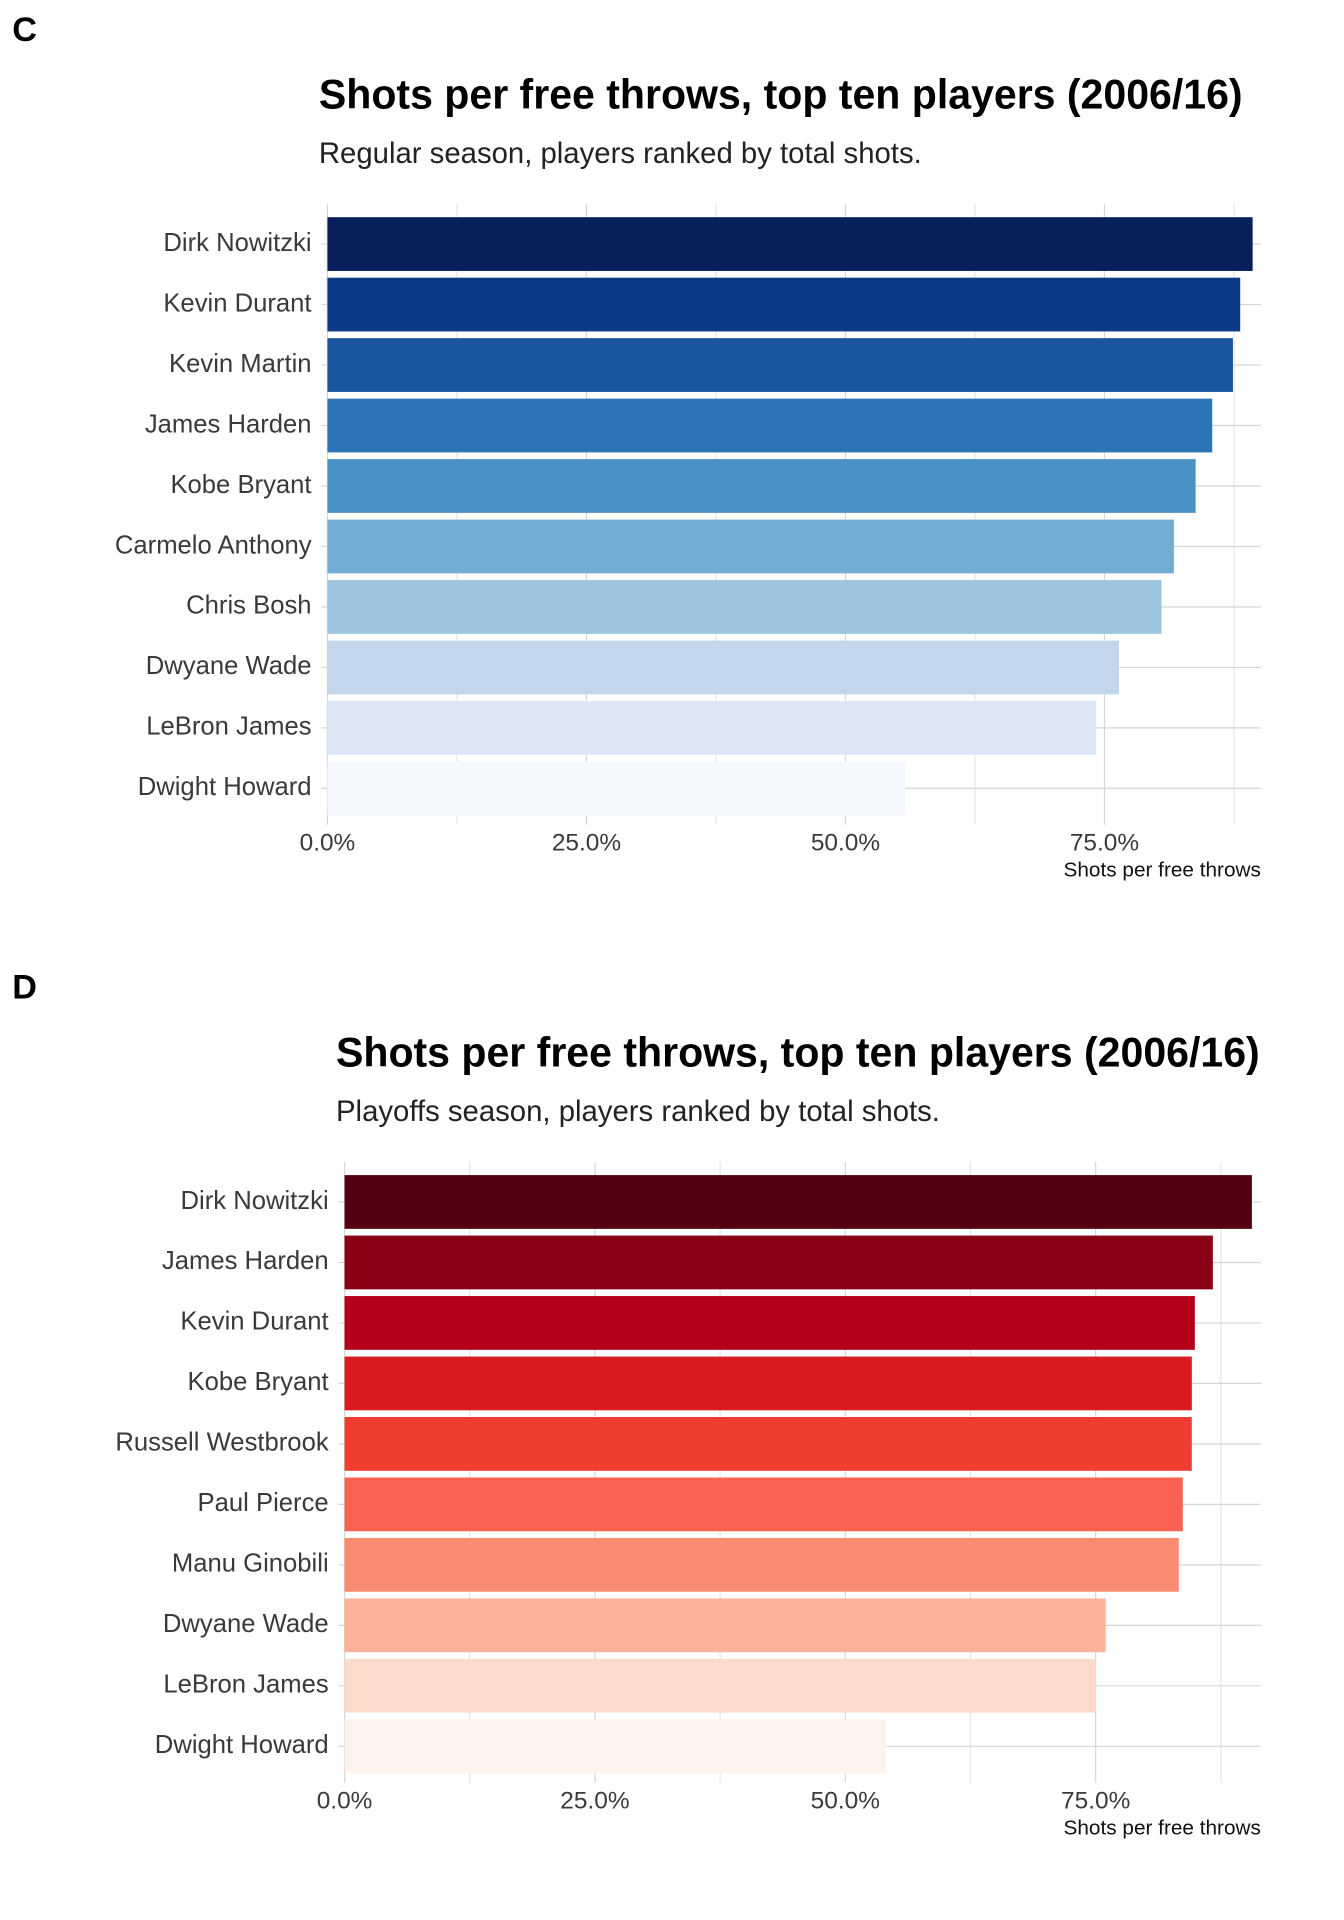 This screenshot has width=1344, height=1920. I want to click on category-label: Russell Westbrook, so click(221, 1443).